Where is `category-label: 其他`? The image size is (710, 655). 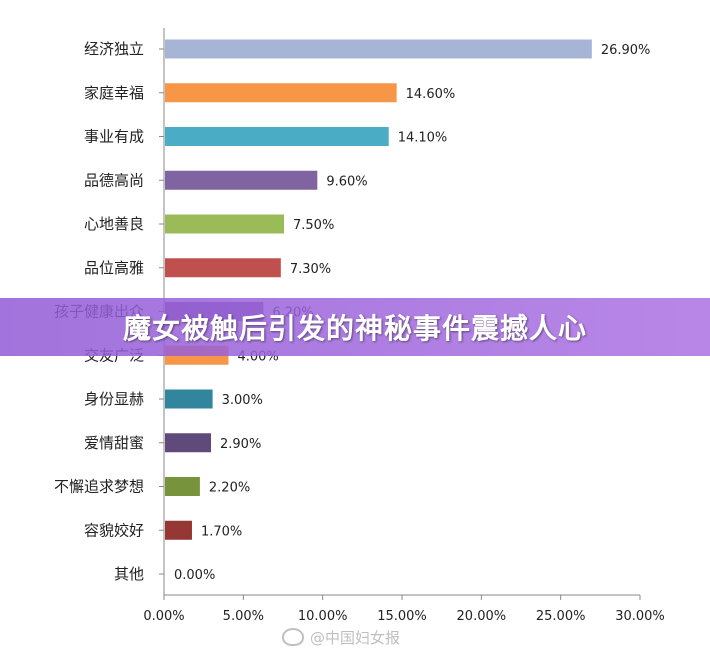 category-label: 其他 is located at coordinates (129, 574).